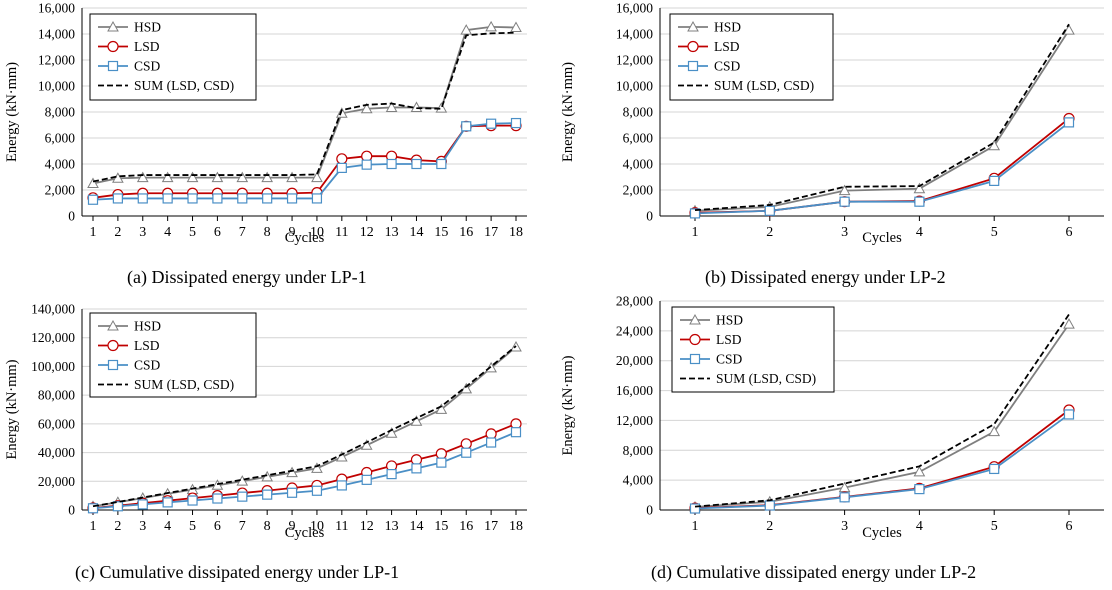 This screenshot has width=1112, height=590. I want to click on legend-marker-lsd, so click(113, 345).